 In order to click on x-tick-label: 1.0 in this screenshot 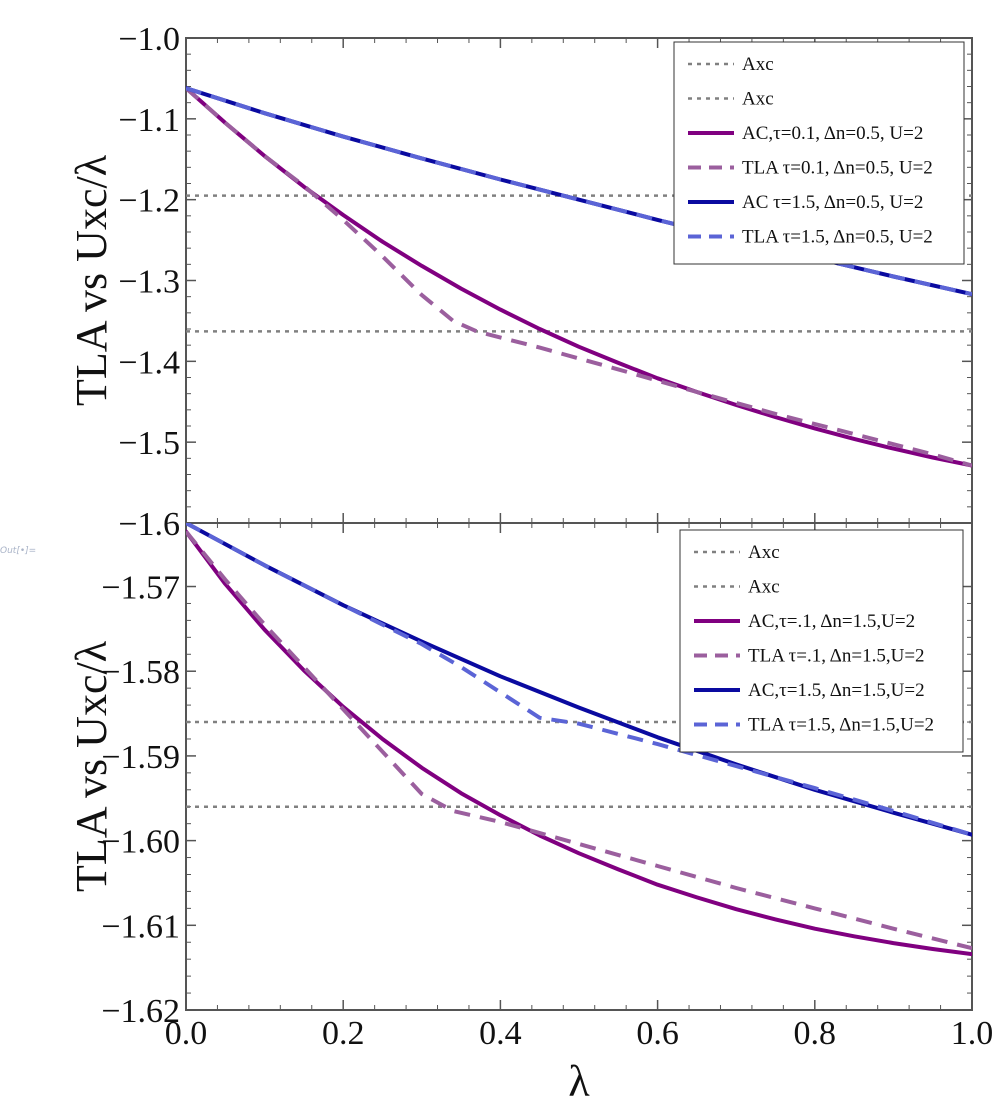, I will do `click(972, 1033)`.